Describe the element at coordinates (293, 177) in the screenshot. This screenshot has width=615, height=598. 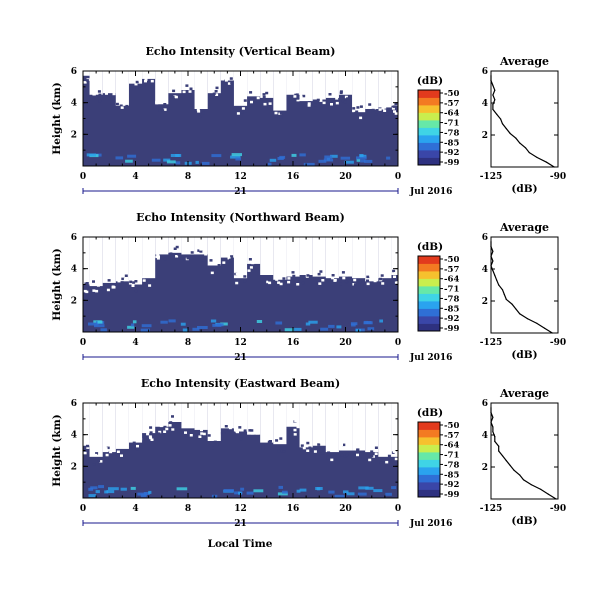
I see `x-tick-label: 16` at that location.